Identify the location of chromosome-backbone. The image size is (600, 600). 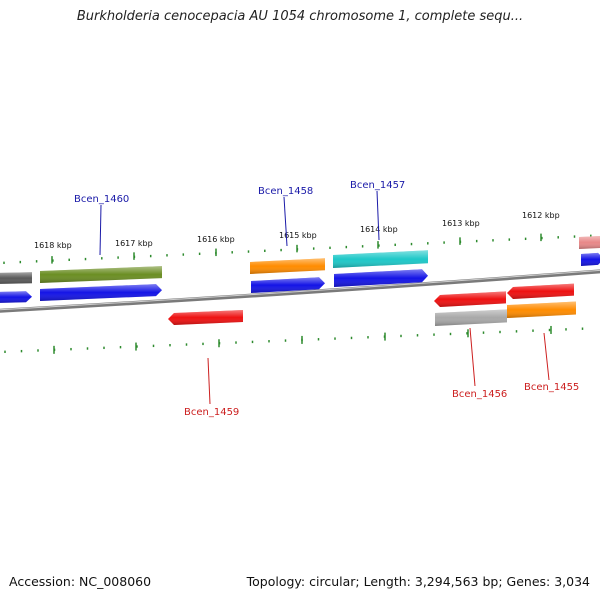
(300, 291).